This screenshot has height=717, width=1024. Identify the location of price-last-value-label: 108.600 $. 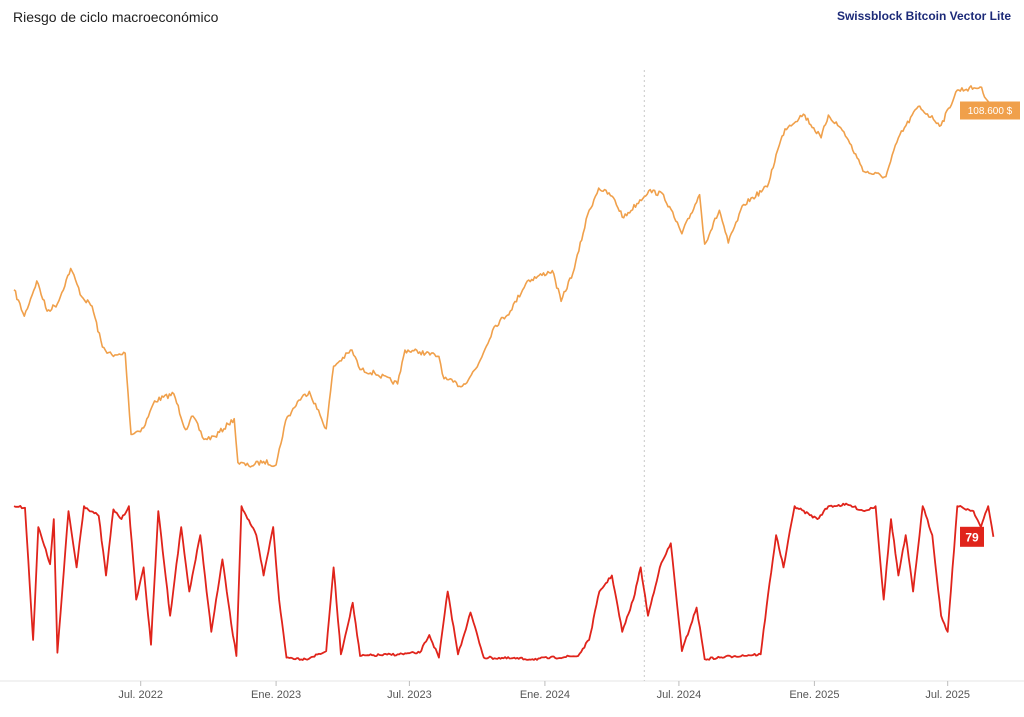
(990, 111).